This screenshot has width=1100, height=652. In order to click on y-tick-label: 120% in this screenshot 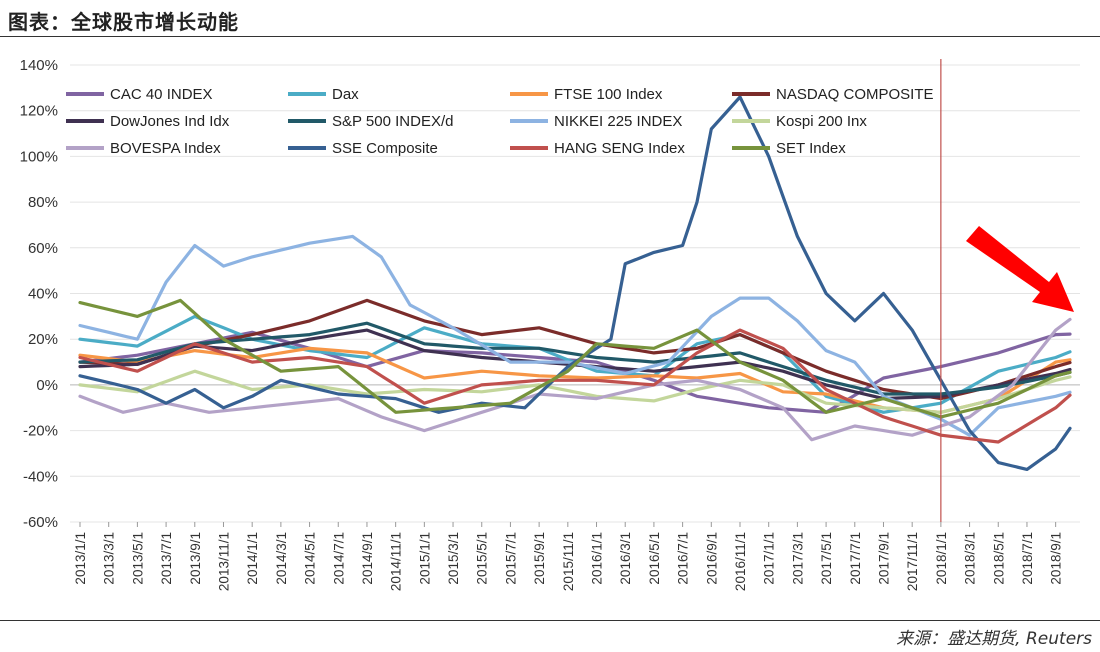, I will do `click(39, 111)`.